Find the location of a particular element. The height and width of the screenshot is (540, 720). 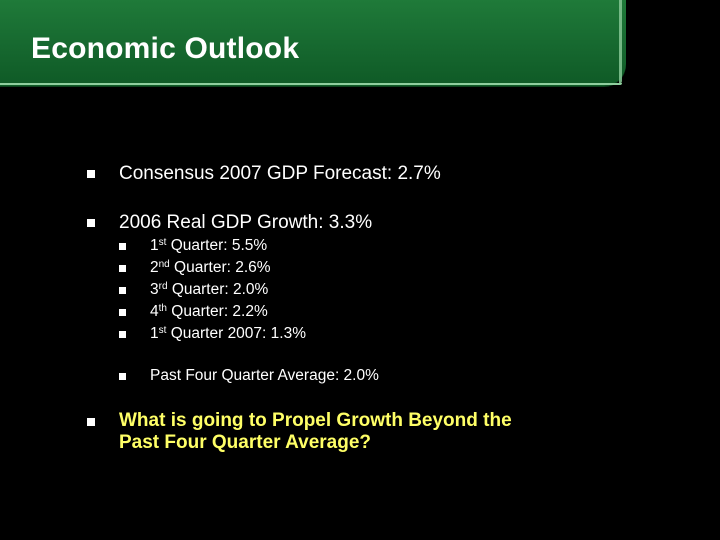

quarter-ordinal: 3 is located at coordinates (154, 289).